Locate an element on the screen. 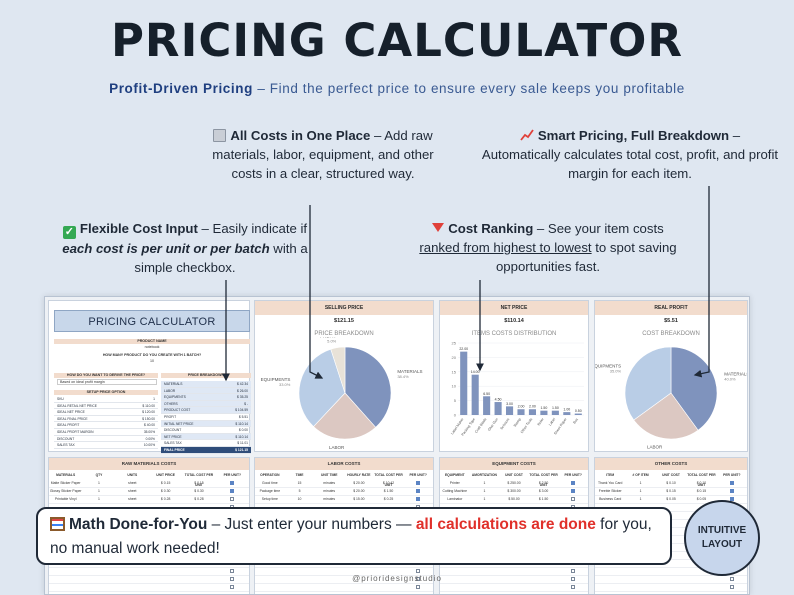 This screenshot has height=595, width=794. table-cell: $ 50.00 is located at coordinates (514, 499).